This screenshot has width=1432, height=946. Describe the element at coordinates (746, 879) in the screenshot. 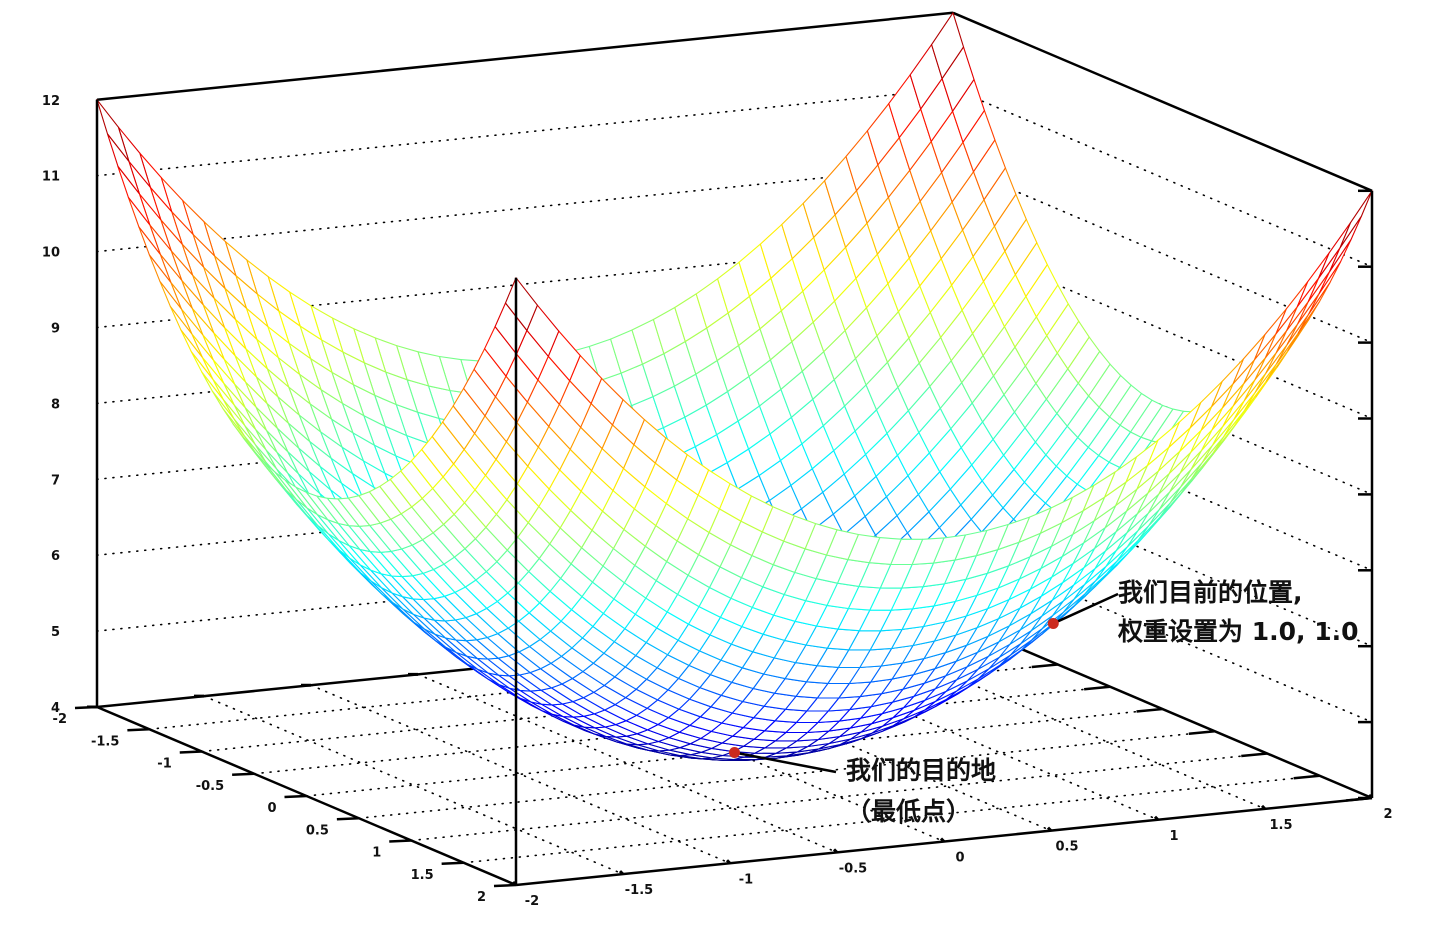

I see `x-tick-label: -1` at that location.